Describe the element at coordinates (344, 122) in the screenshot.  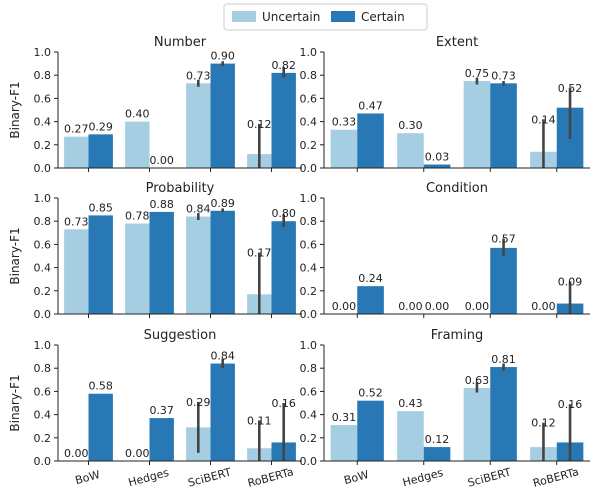
I see `data-label: 0.33` at that location.